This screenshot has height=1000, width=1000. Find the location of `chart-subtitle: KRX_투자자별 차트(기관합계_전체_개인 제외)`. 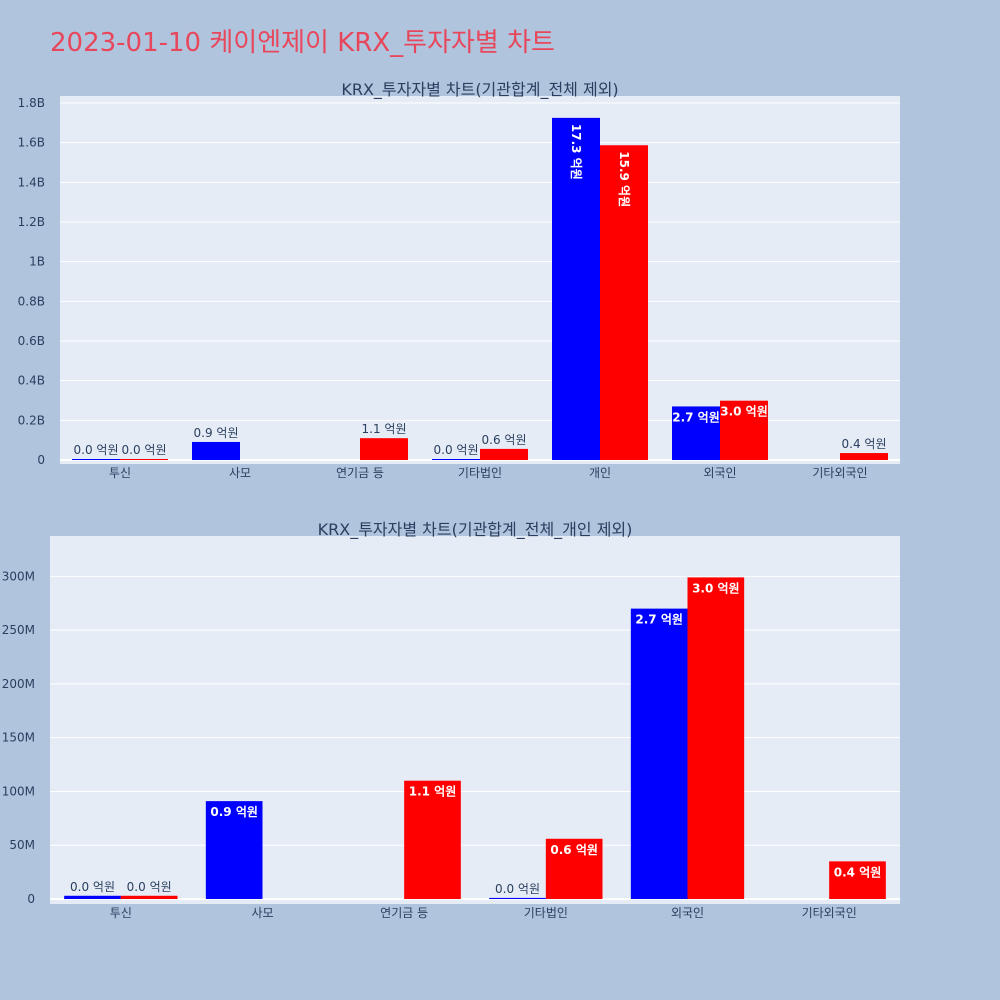

chart-subtitle: KRX_투자자별 차트(기관합계_전체_개인 제외) is located at coordinates (475, 530).